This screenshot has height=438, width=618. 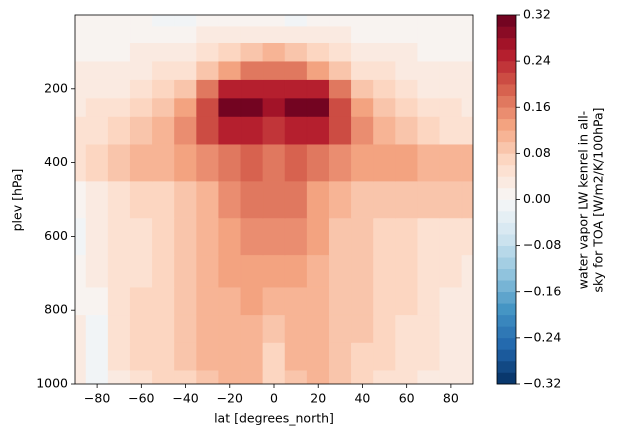 I want to click on y-tick-label: 600, so click(x=56, y=235).